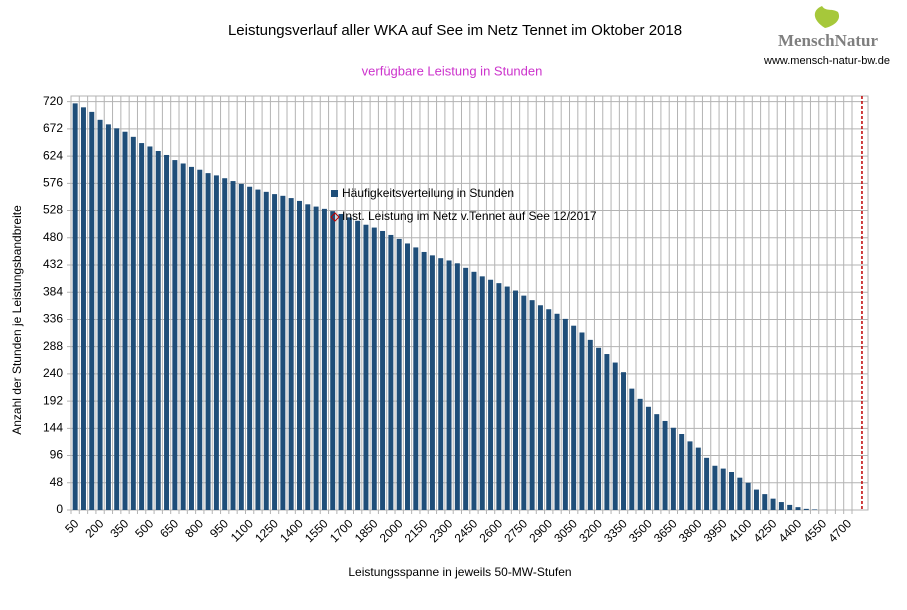 Image resolution: width=907 pixels, height=610 pixels. I want to click on x-tick-label: 2300, so click(441, 530).